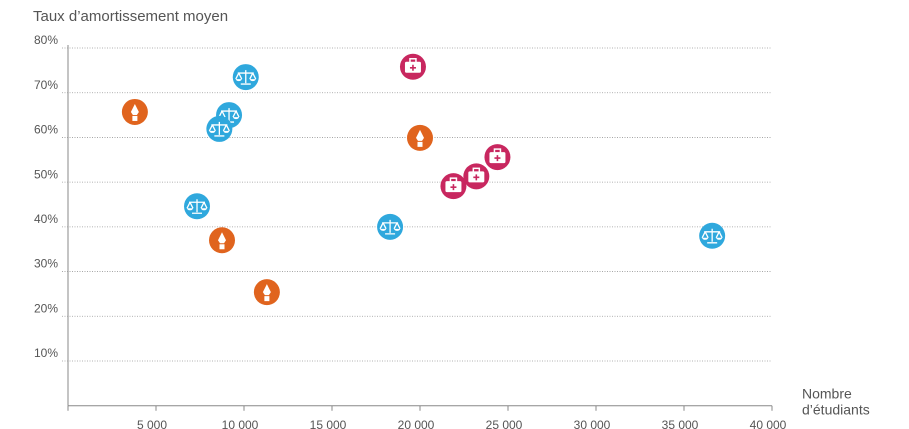  I want to click on x-axis-label: Nombre, so click(827, 394).